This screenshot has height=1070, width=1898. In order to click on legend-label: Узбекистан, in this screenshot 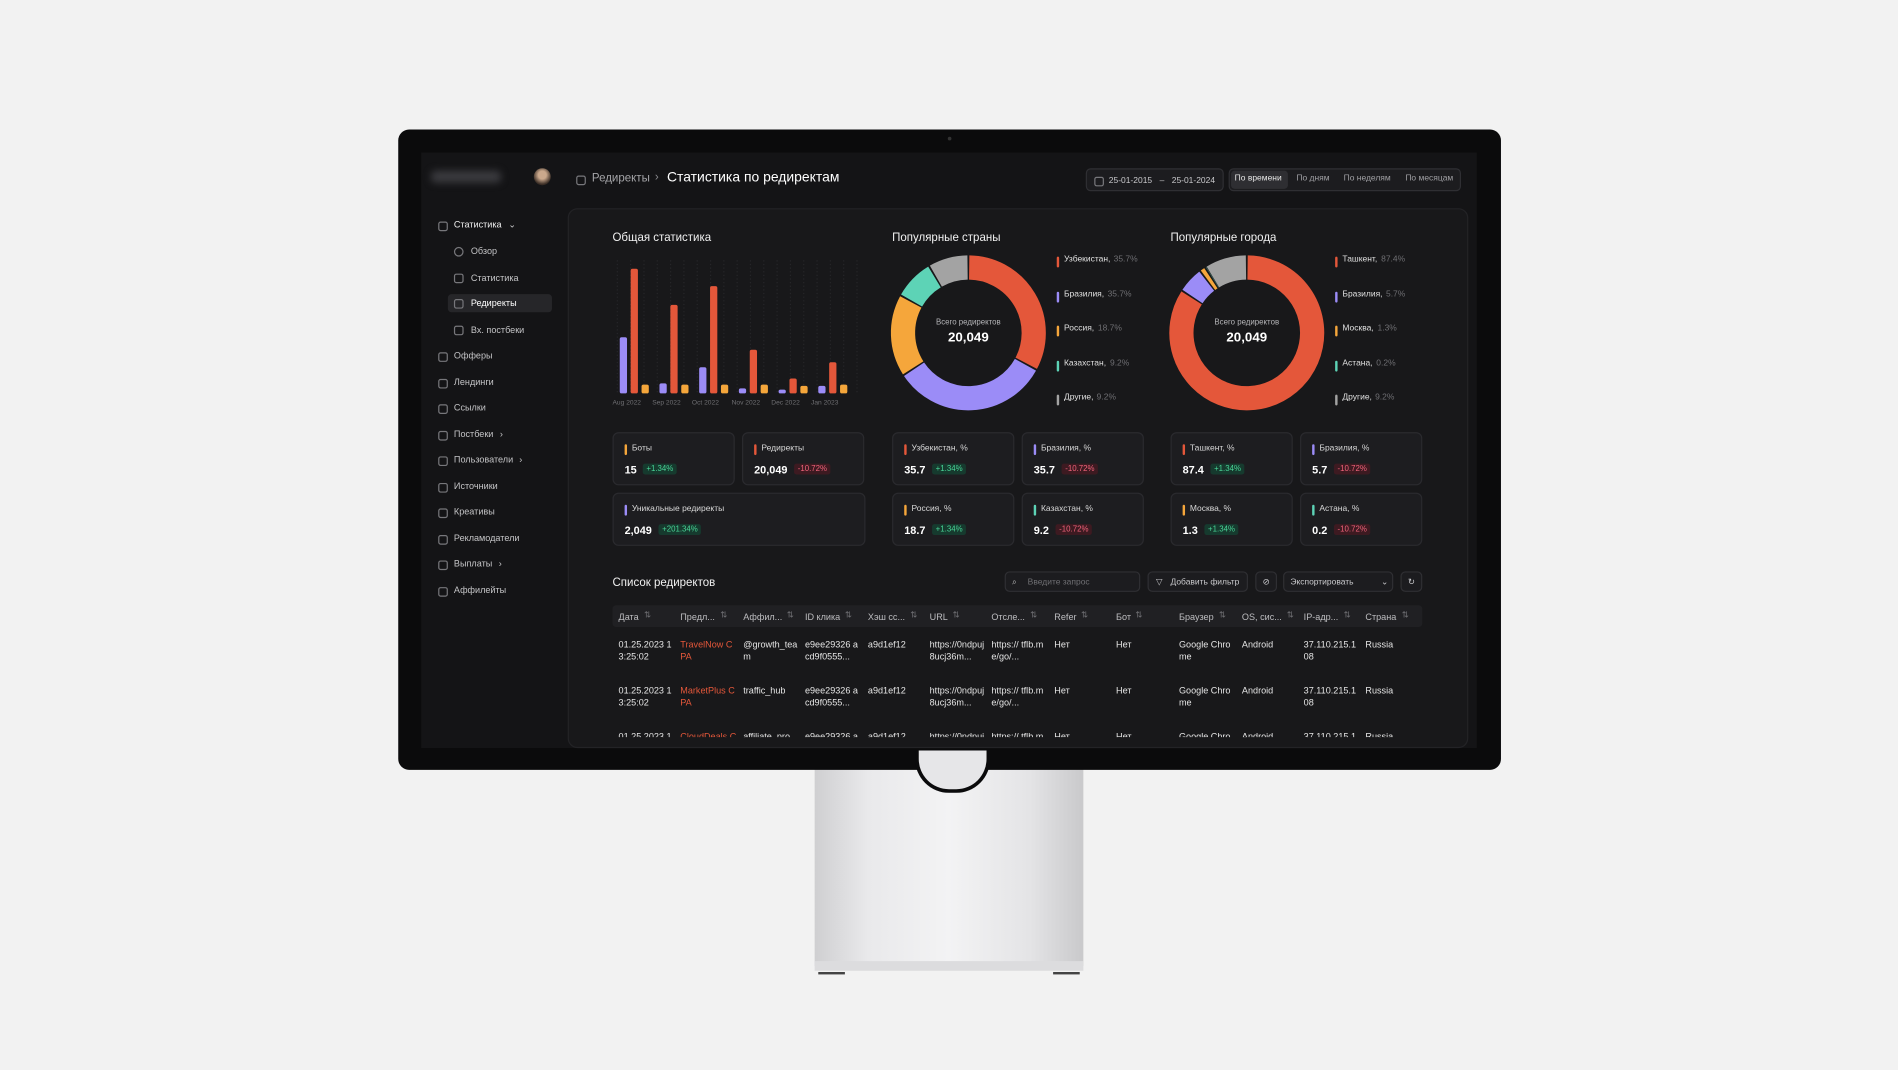, I will do `click(1087, 259)`.